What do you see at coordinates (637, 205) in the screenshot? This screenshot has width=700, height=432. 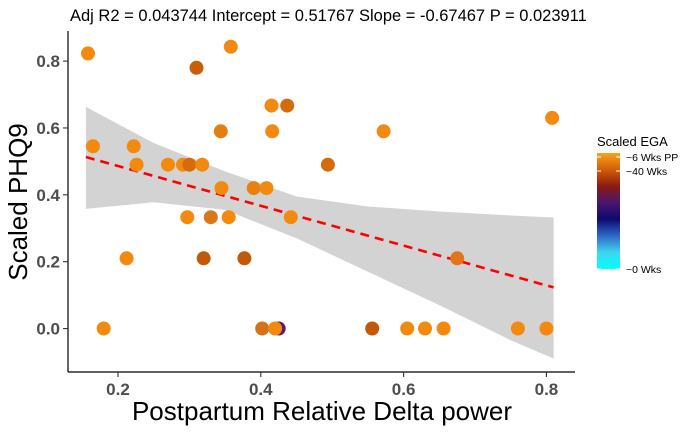 I see `color-legend: Scaled EGA ~6 Wks PP ~40 Wks ~0 Wks` at bounding box center [637, 205].